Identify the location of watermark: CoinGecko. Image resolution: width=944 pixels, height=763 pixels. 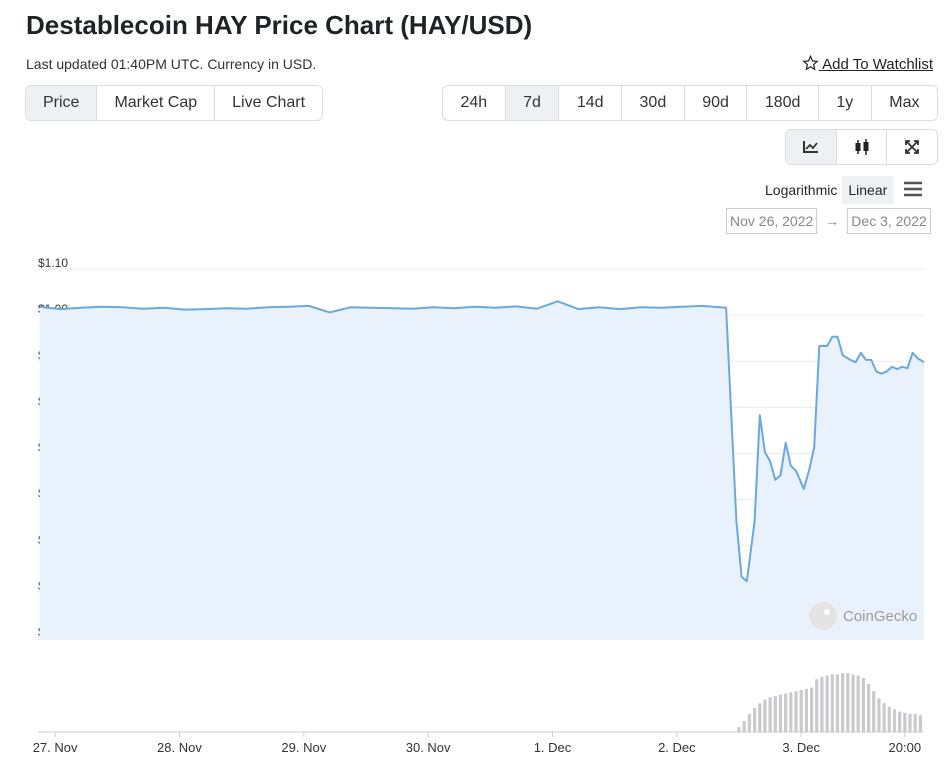
(863, 616).